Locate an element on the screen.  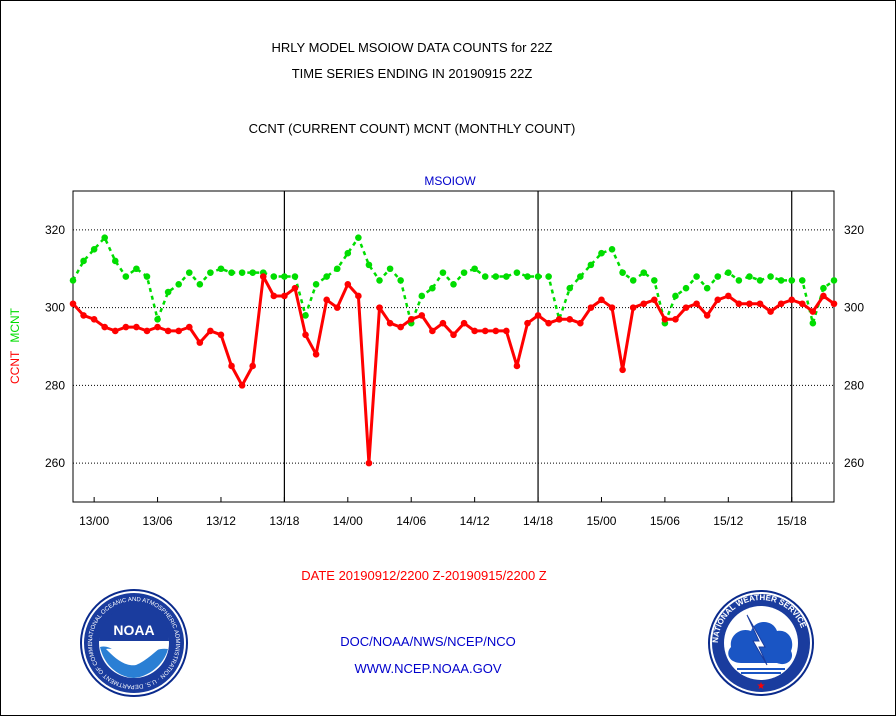
x-tick-label: 14/12 is located at coordinates (475, 521).